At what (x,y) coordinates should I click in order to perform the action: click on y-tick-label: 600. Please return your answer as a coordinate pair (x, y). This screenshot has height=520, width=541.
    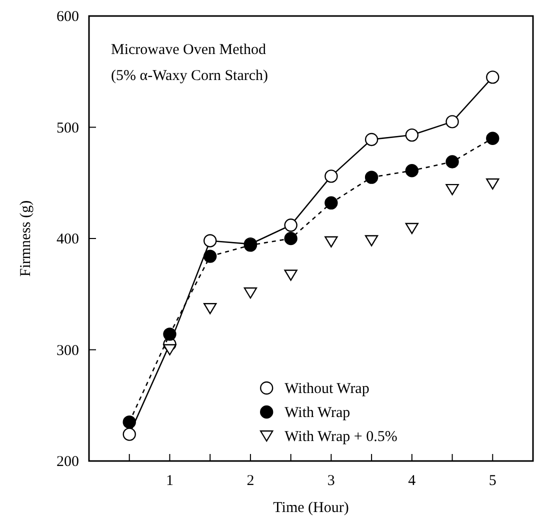
    Looking at the image, I should click on (67, 17).